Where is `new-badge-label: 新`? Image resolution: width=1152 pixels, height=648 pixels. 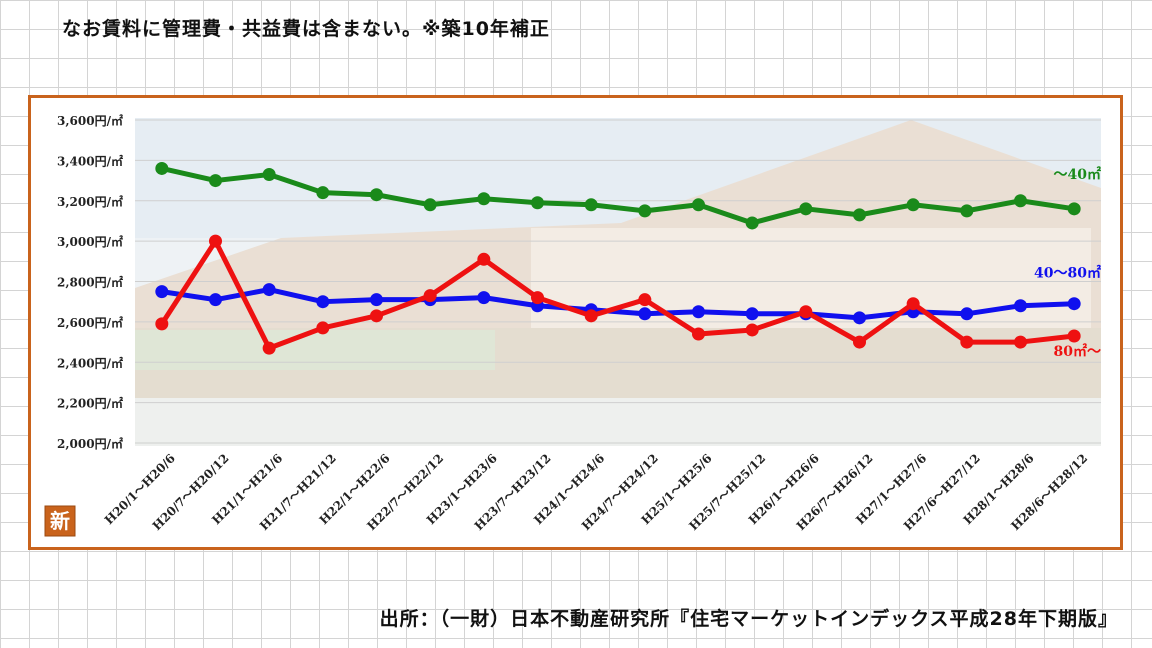
new-badge-label: 新 is located at coordinates (60, 521).